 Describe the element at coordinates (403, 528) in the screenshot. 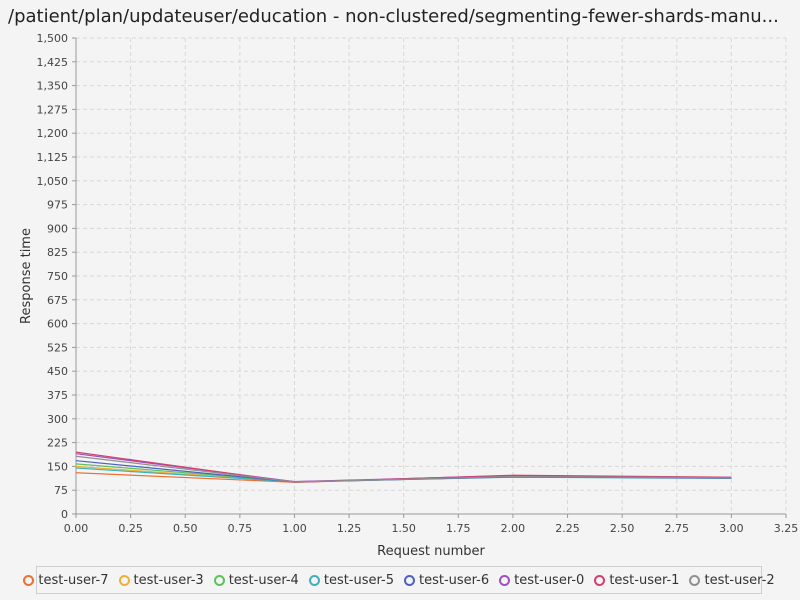

I see `x-tick-label: 1.50` at that location.